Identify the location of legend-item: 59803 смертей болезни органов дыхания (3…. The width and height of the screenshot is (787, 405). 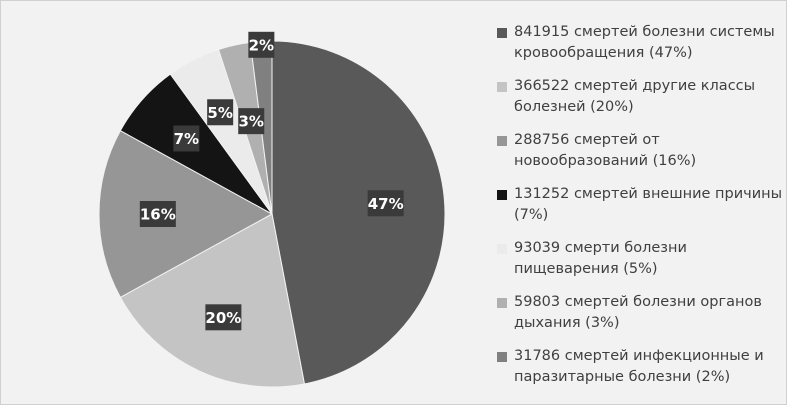
(642, 319).